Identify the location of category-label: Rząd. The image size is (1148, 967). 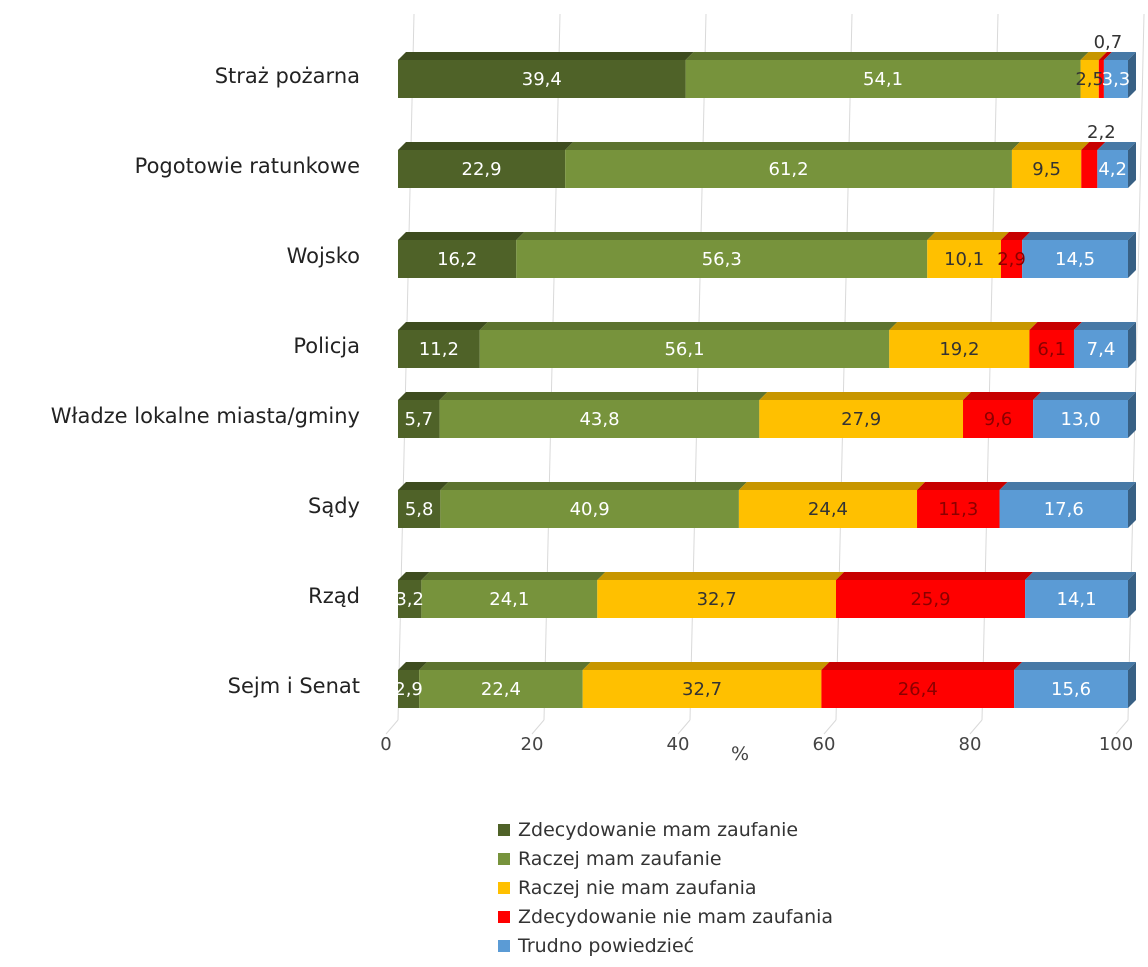
(334, 596).